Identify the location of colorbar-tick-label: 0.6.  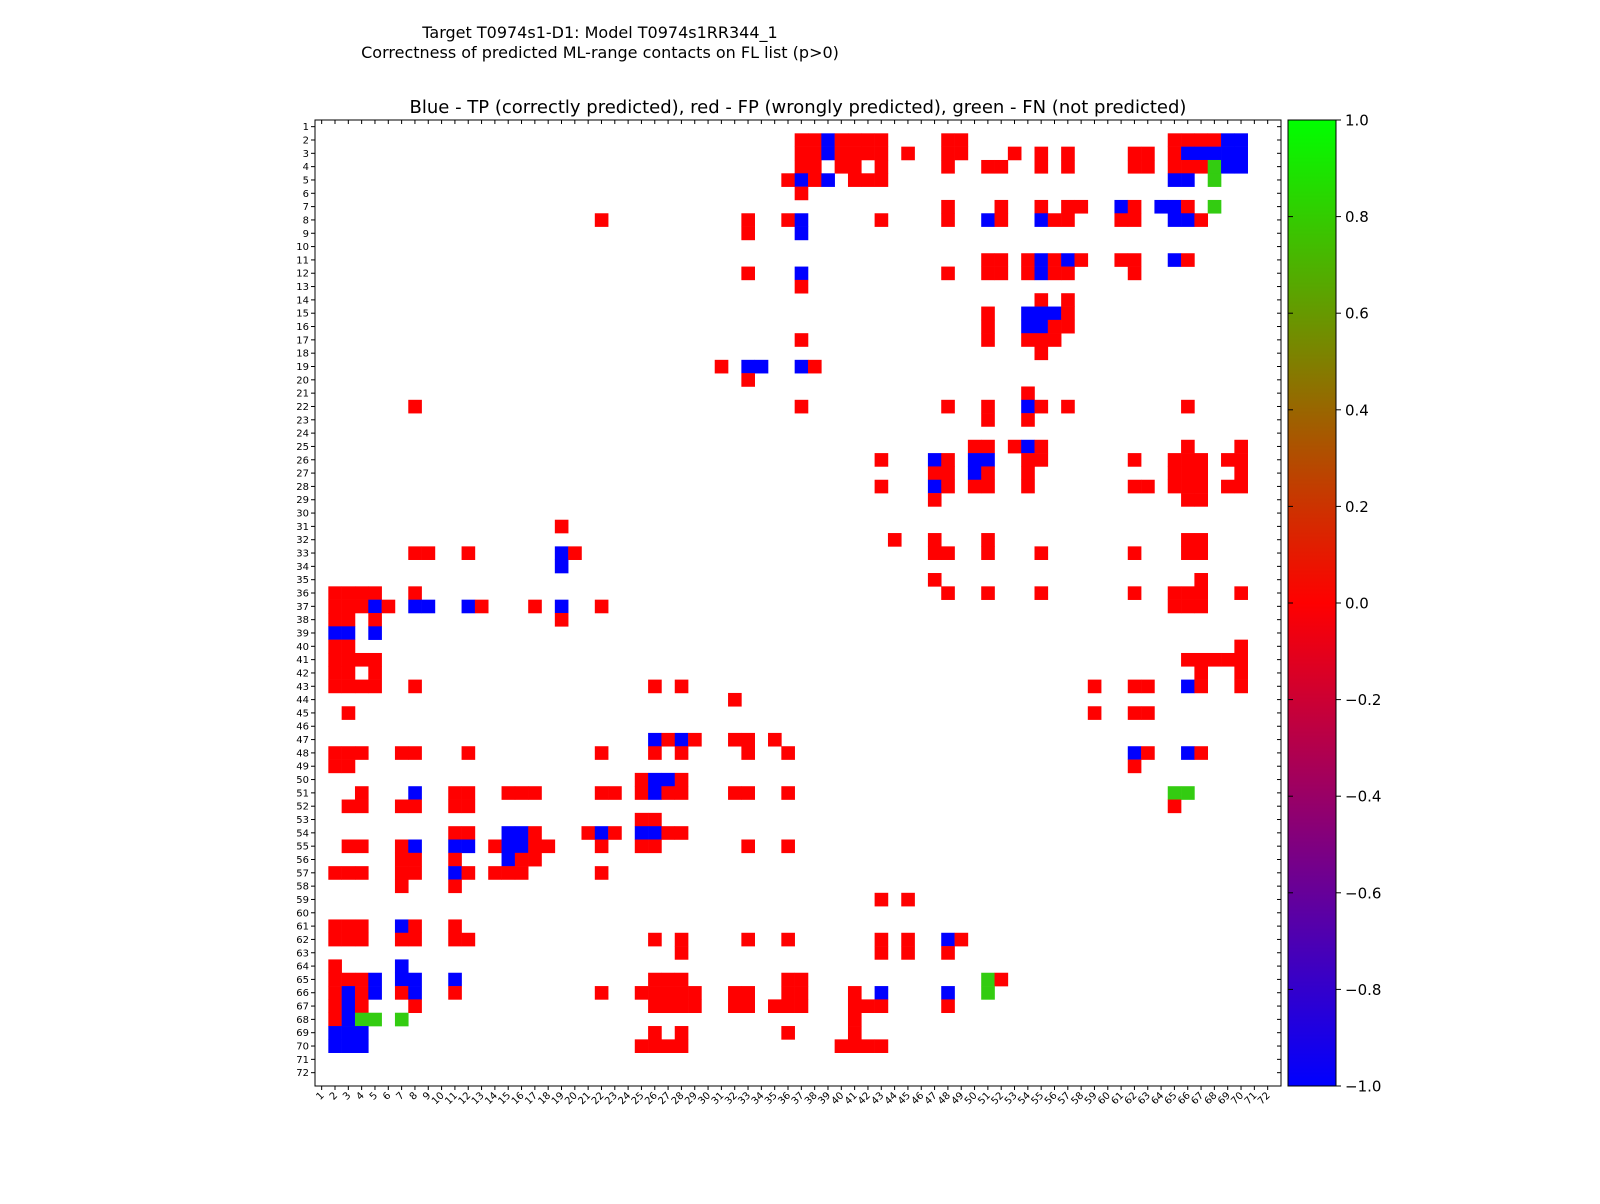
(1357, 314).